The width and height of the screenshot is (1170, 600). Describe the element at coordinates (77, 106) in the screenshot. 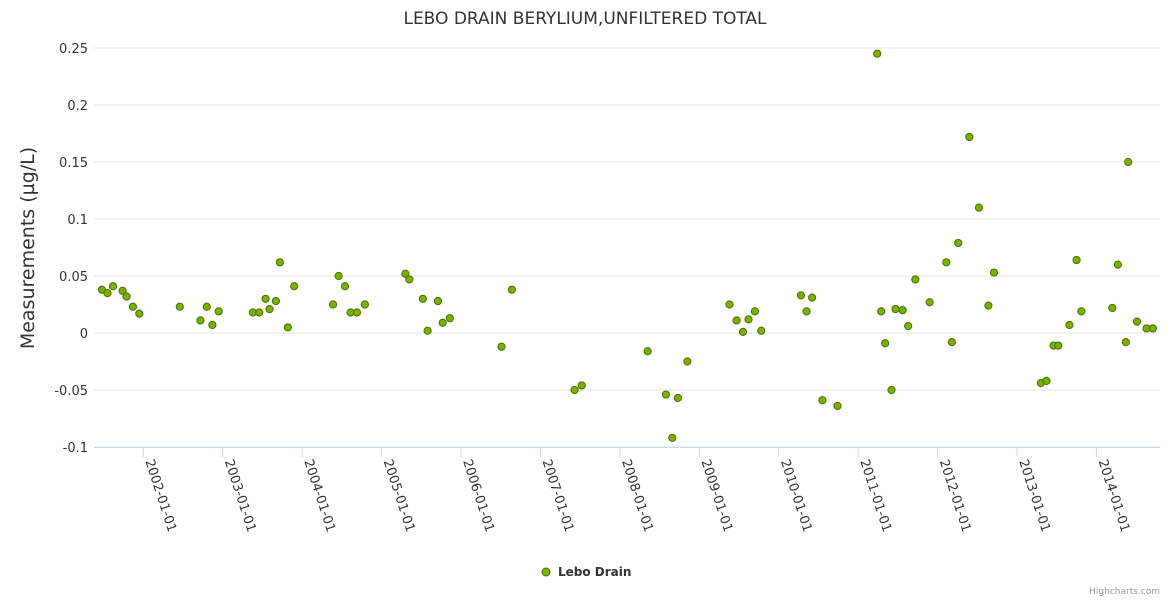

I see `y-tick-label: 0.2` at that location.